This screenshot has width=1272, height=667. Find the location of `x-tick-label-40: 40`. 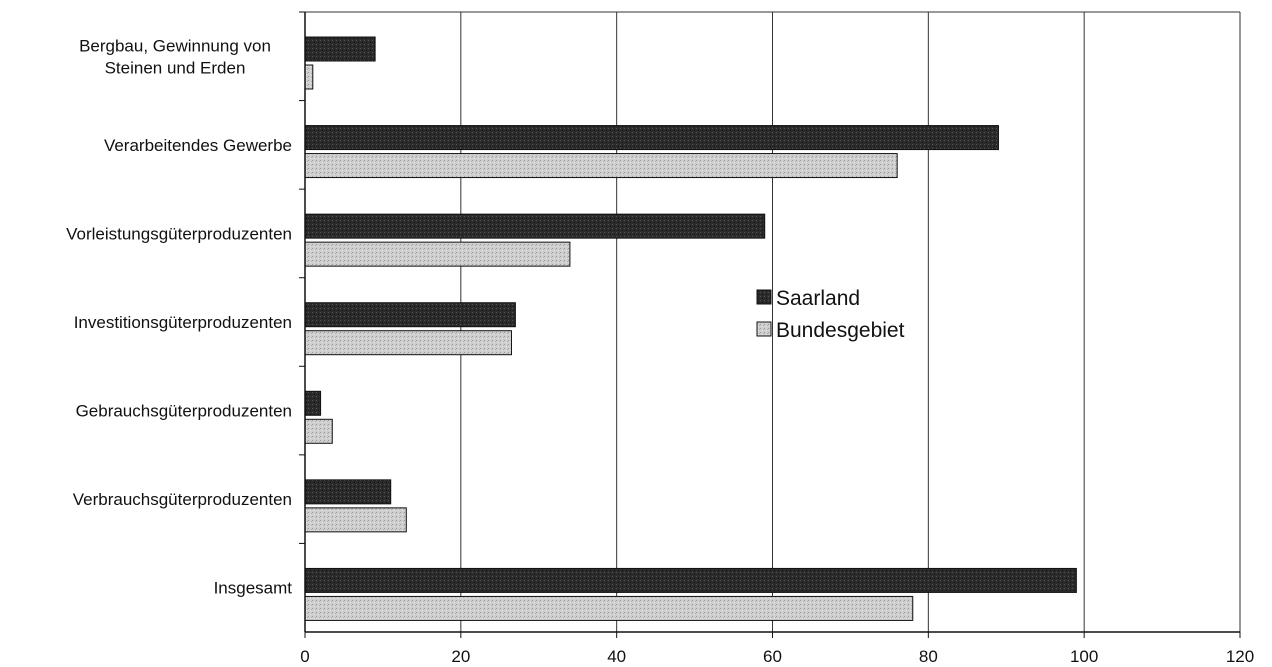

x-tick-label-40: 40 is located at coordinates (616, 656).